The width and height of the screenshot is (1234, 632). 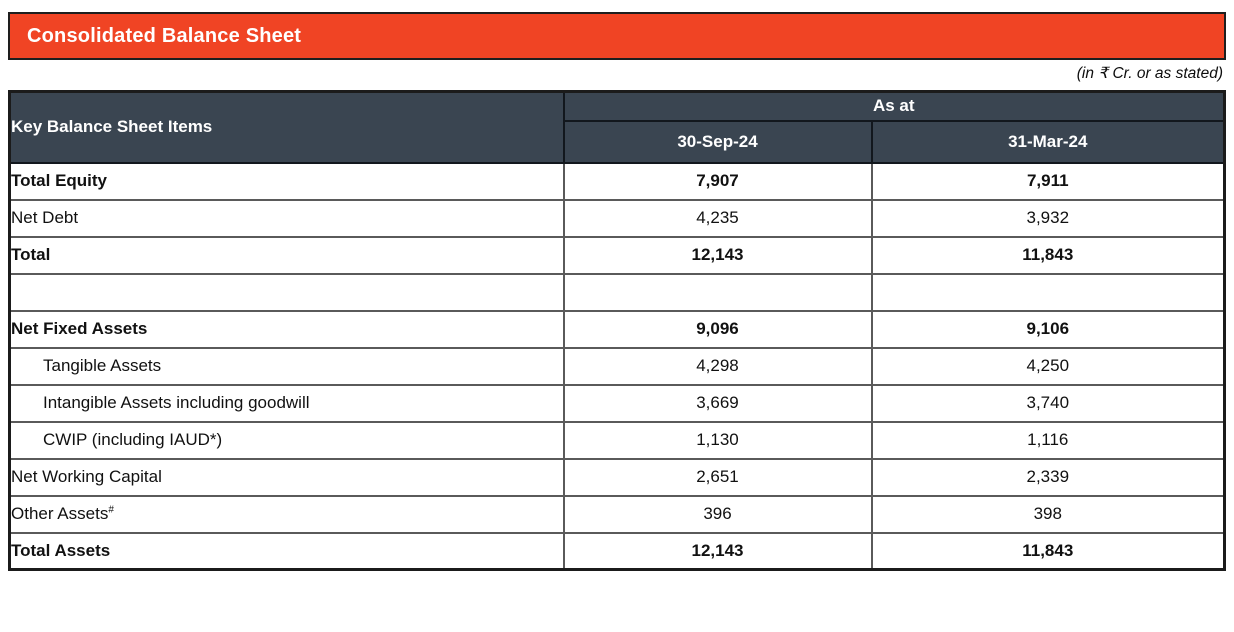 What do you see at coordinates (286, 403) in the screenshot?
I see `row-label: Intangible Assets including goodwill` at bounding box center [286, 403].